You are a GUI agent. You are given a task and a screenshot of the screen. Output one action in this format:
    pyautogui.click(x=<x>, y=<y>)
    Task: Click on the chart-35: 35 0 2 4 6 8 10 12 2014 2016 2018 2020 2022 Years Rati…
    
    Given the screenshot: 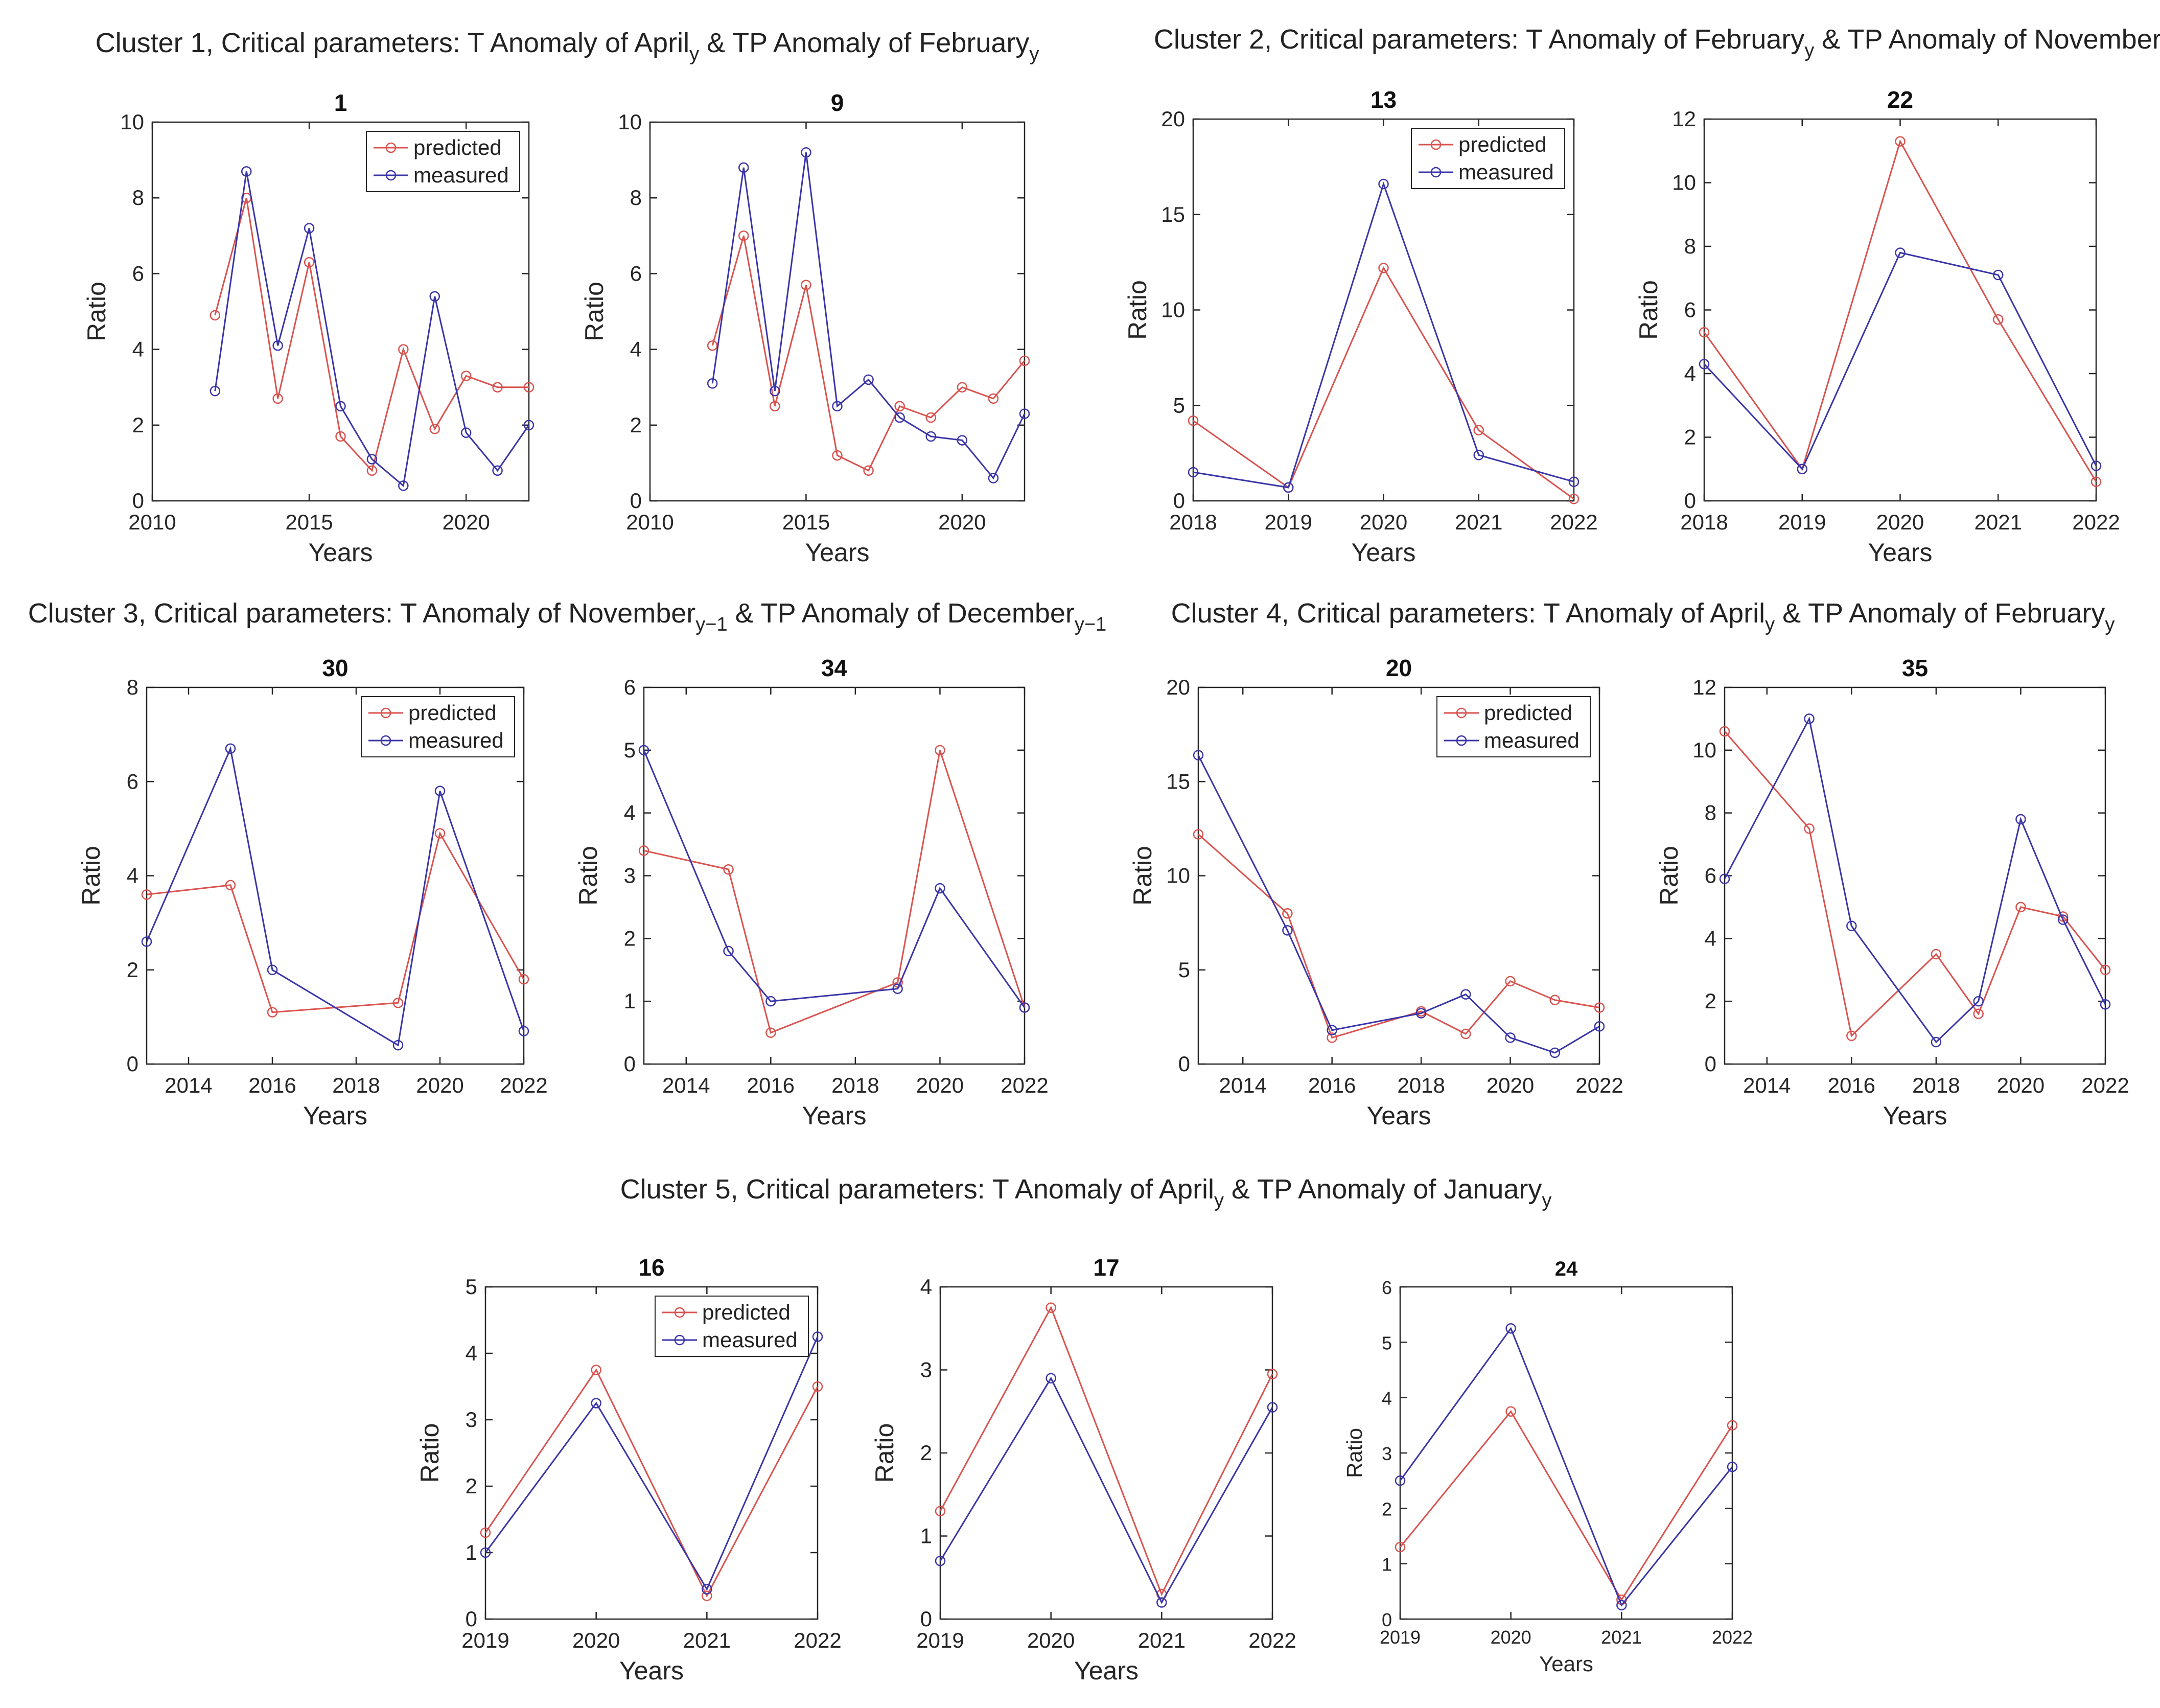 What is the action you would take?
    pyautogui.click(x=1892, y=893)
    